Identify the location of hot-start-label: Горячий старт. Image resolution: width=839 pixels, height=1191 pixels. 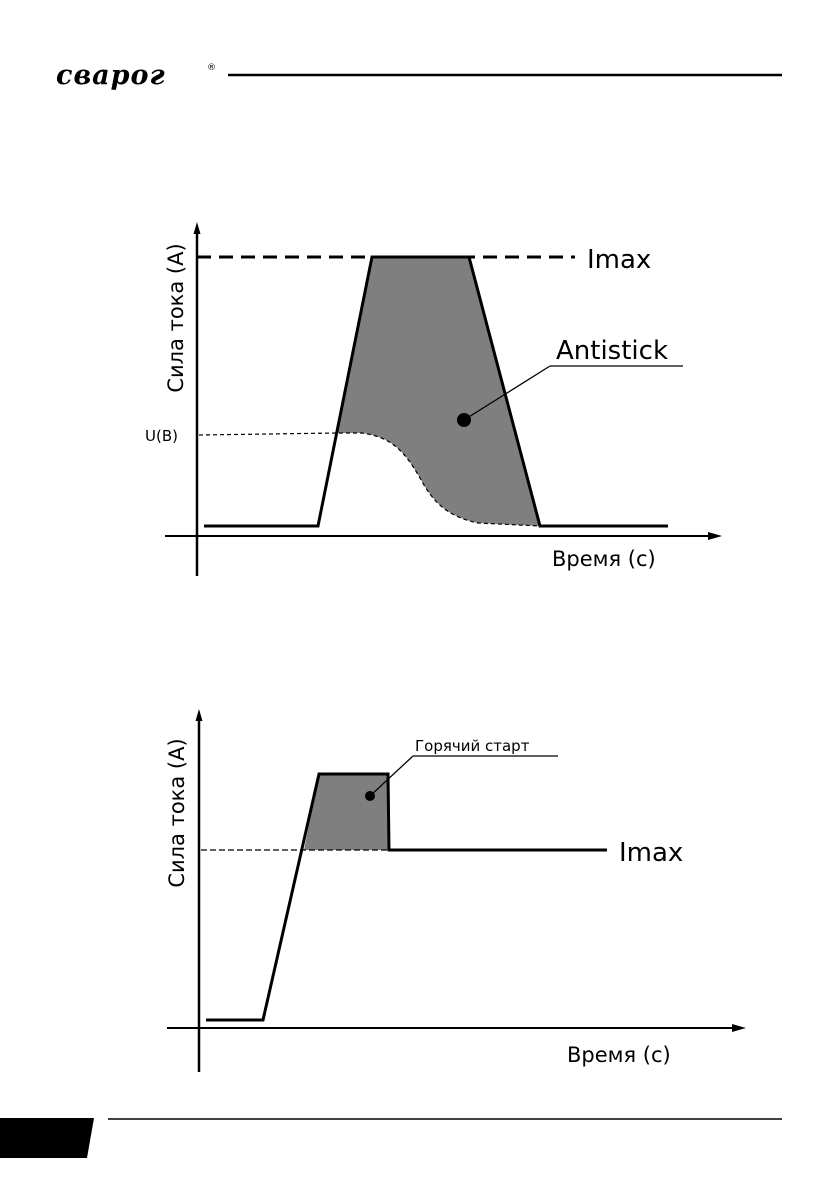
(472, 746).